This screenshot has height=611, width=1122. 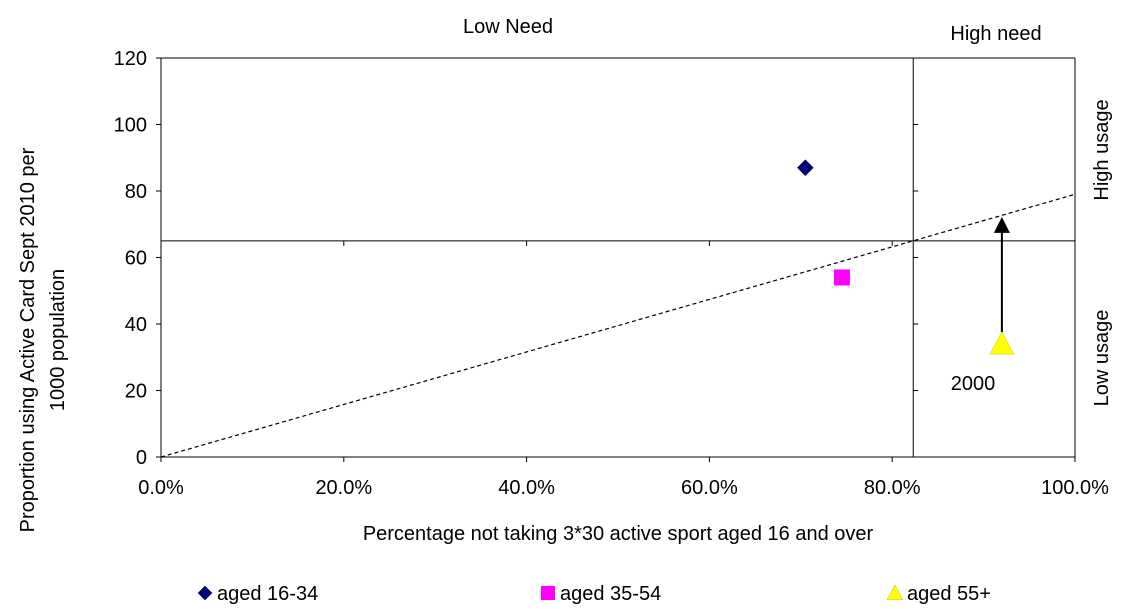 I want to click on legend-label: aged 35-54, so click(x=610, y=594).